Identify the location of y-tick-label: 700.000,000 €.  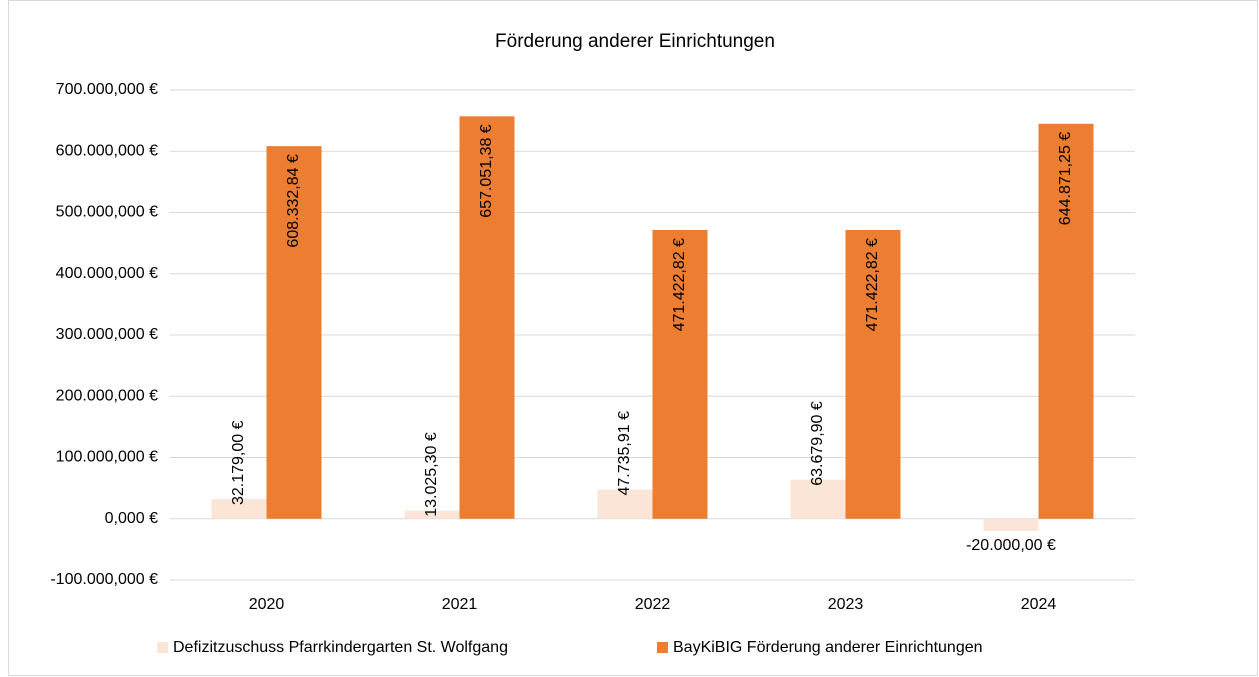
(107, 89).